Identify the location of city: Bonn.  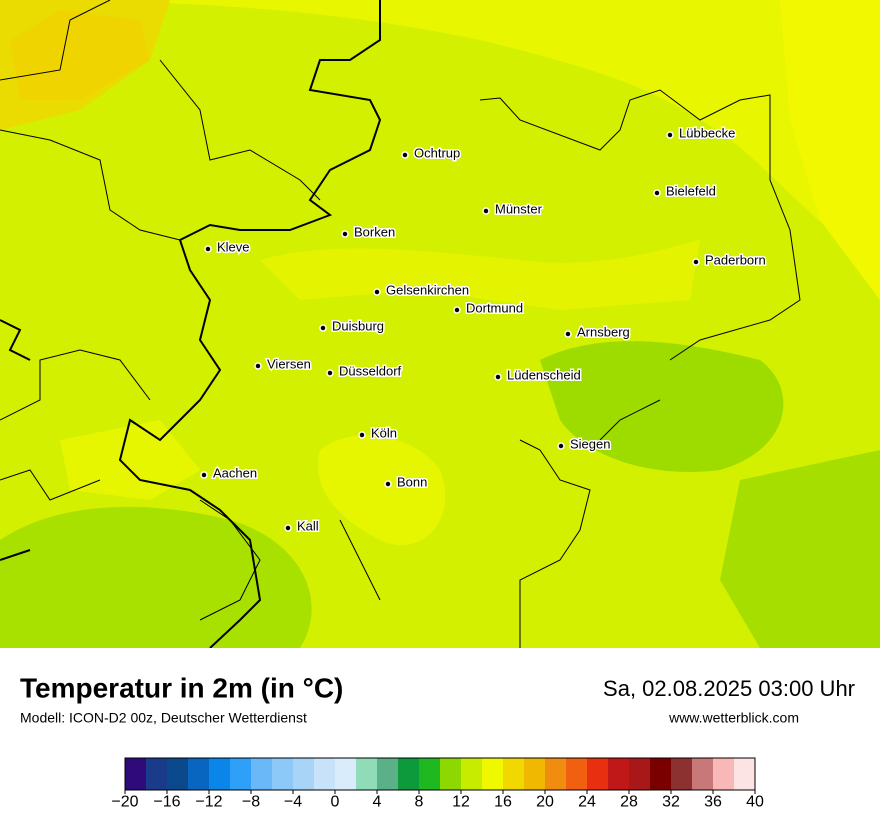
(406, 482).